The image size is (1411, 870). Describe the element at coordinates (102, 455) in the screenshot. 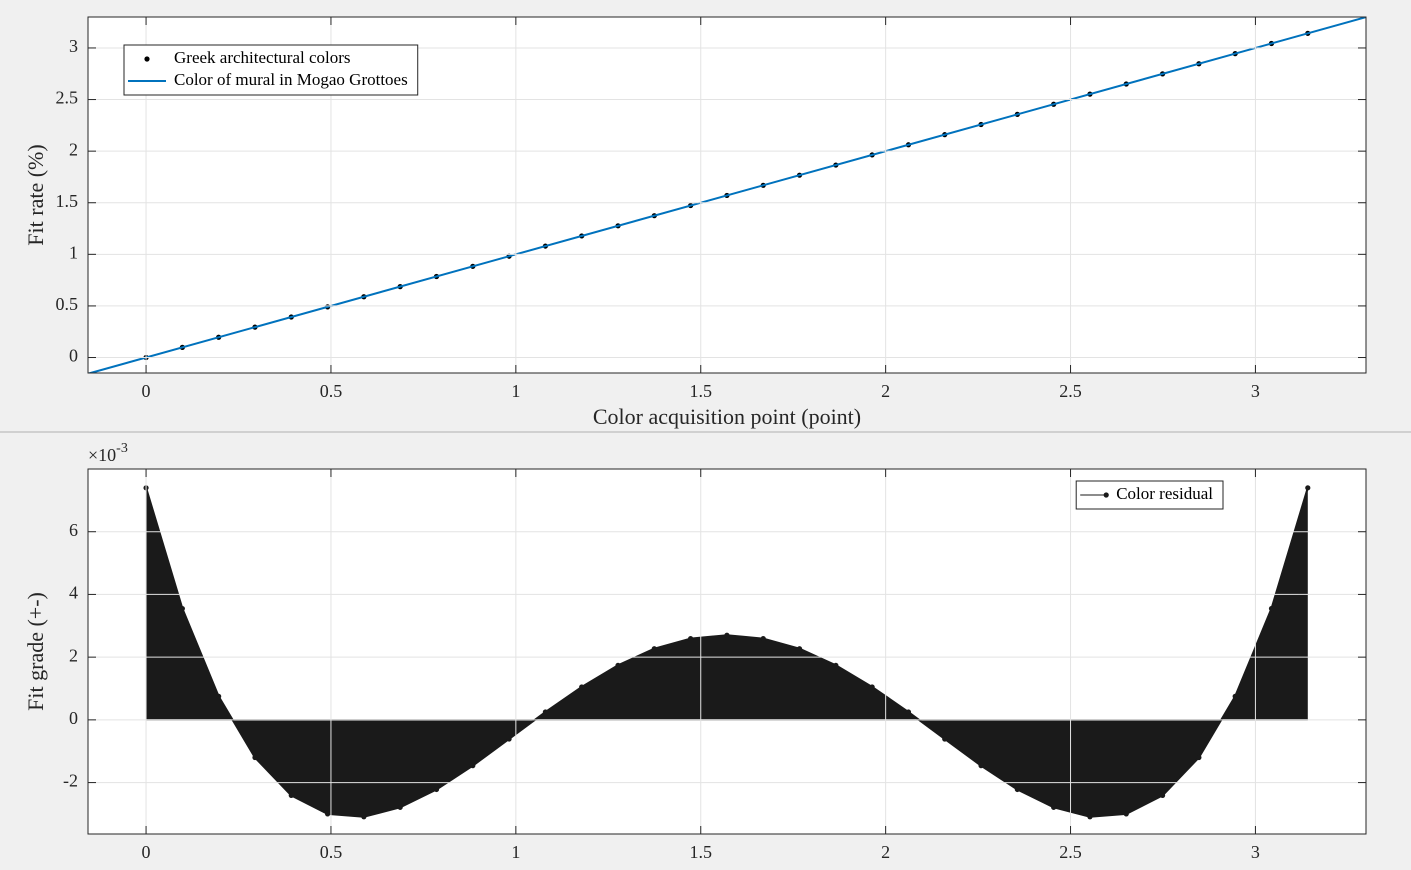

I see `multiplier-base: ×10` at that location.